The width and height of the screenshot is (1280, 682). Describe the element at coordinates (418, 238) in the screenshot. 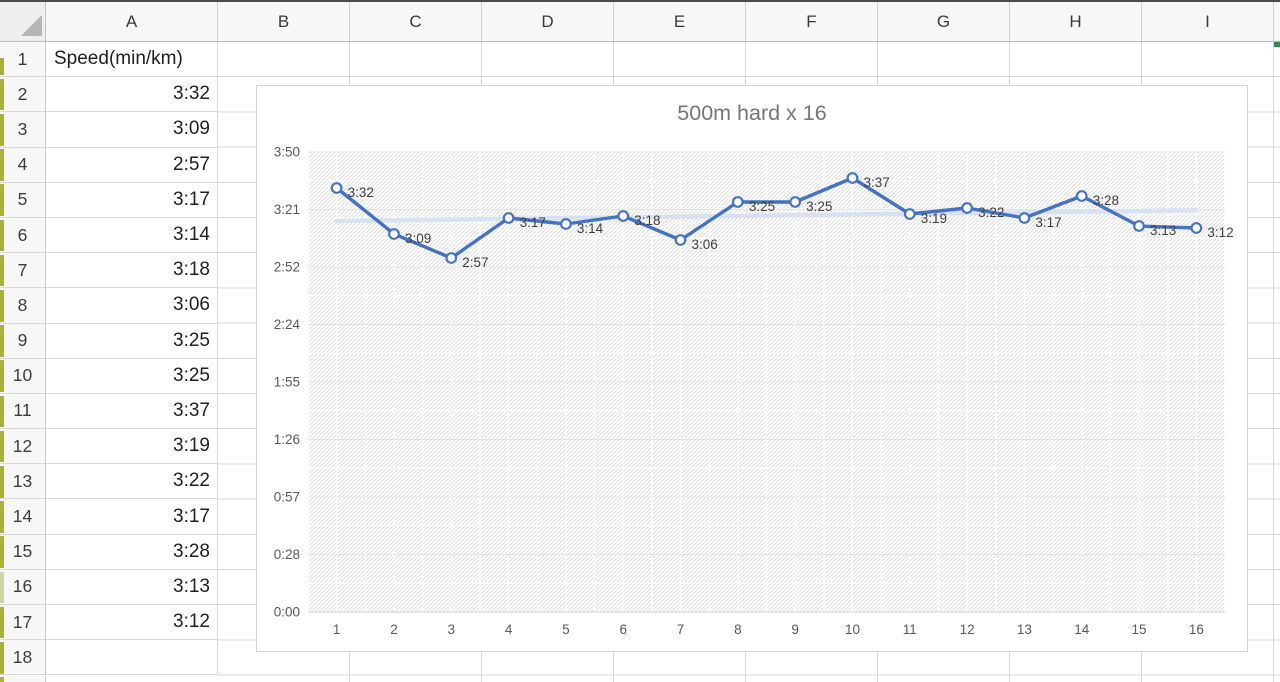

I see `svg-text: 3:09` at that location.